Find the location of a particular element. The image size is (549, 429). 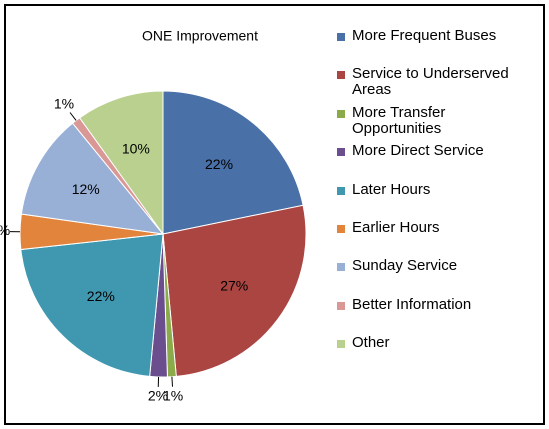

chart-title: ONE Improvement is located at coordinates (200, 36).